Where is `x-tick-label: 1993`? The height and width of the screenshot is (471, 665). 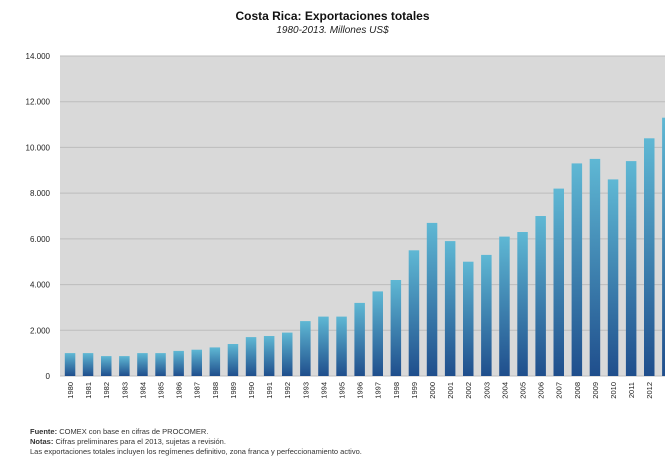 x-tick-label: 1993 is located at coordinates (305, 390).